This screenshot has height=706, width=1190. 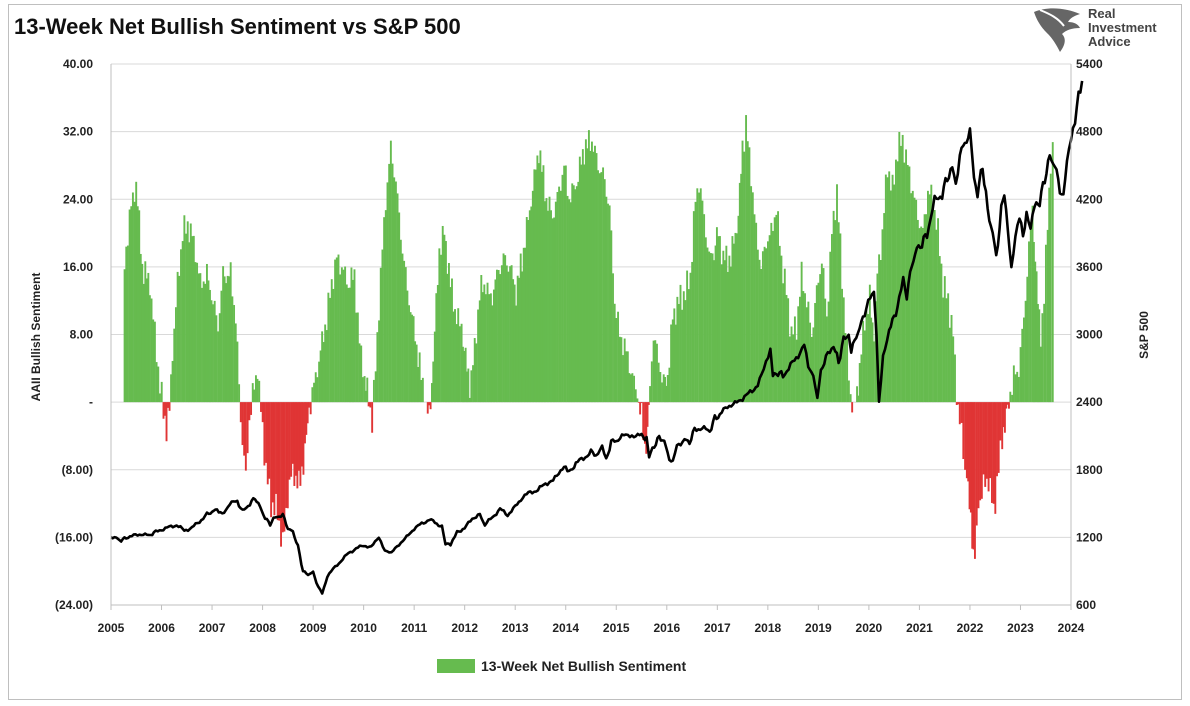 I want to click on x-tick-label-14: 2019, so click(x=818, y=628).